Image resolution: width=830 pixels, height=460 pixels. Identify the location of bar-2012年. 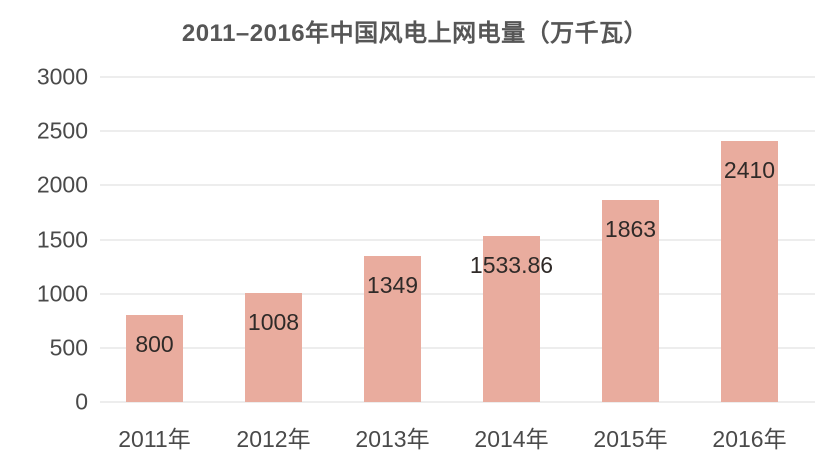
(273, 347).